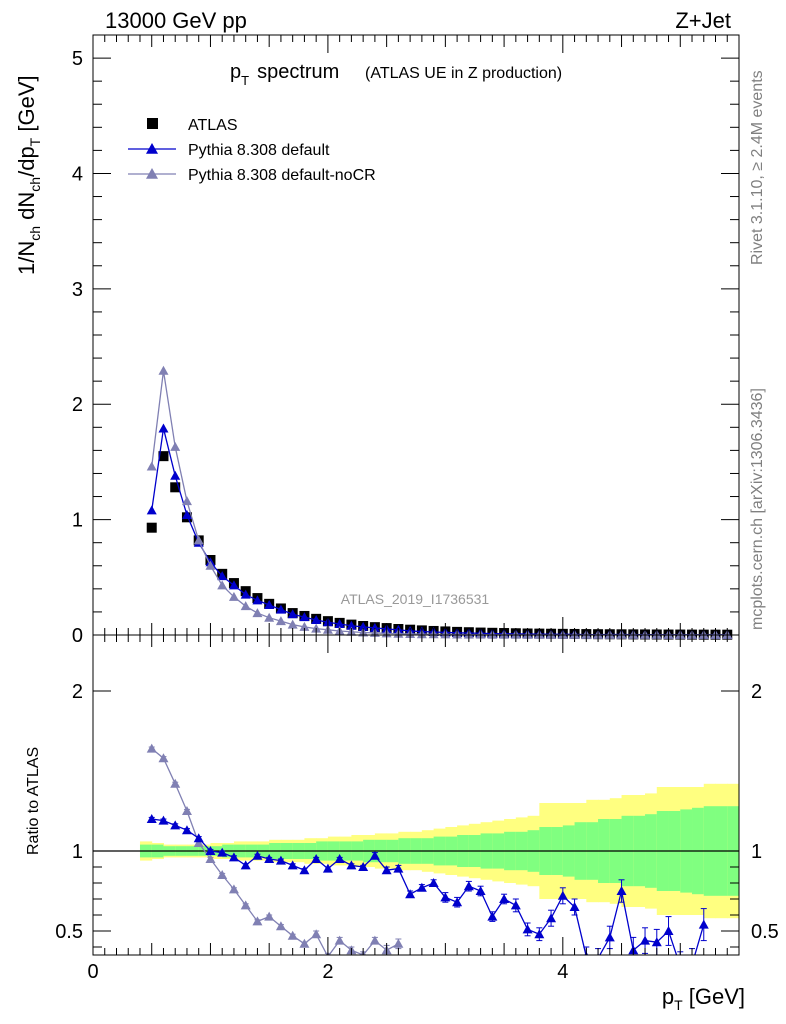 This screenshot has width=786, height=1024. What do you see at coordinates (703, 998) in the screenshot?
I see `ratio-xlabel: pT [GeV]` at bounding box center [703, 998].